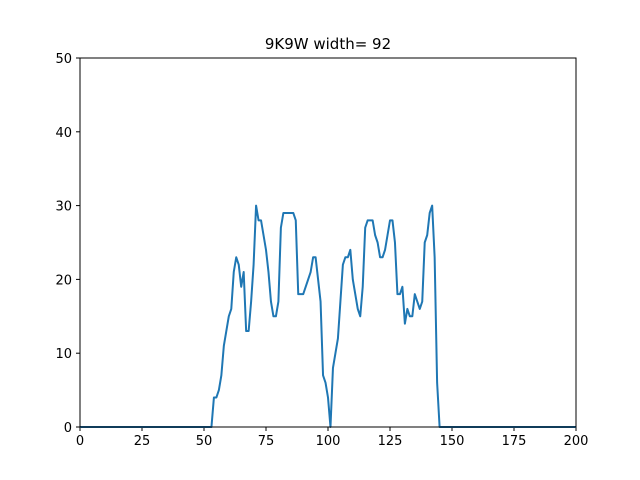 This screenshot has height=480, width=640. What do you see at coordinates (68, 428) in the screenshot?
I see `y-tick-label: 0` at bounding box center [68, 428].